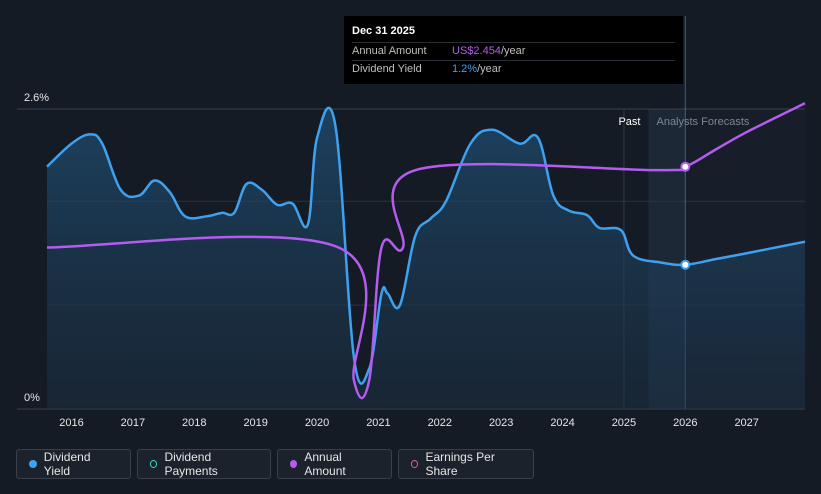 This screenshot has width=821, height=494. Describe the element at coordinates (460, 464) in the screenshot. I see `legend-label: Earnings Per Share` at that location.